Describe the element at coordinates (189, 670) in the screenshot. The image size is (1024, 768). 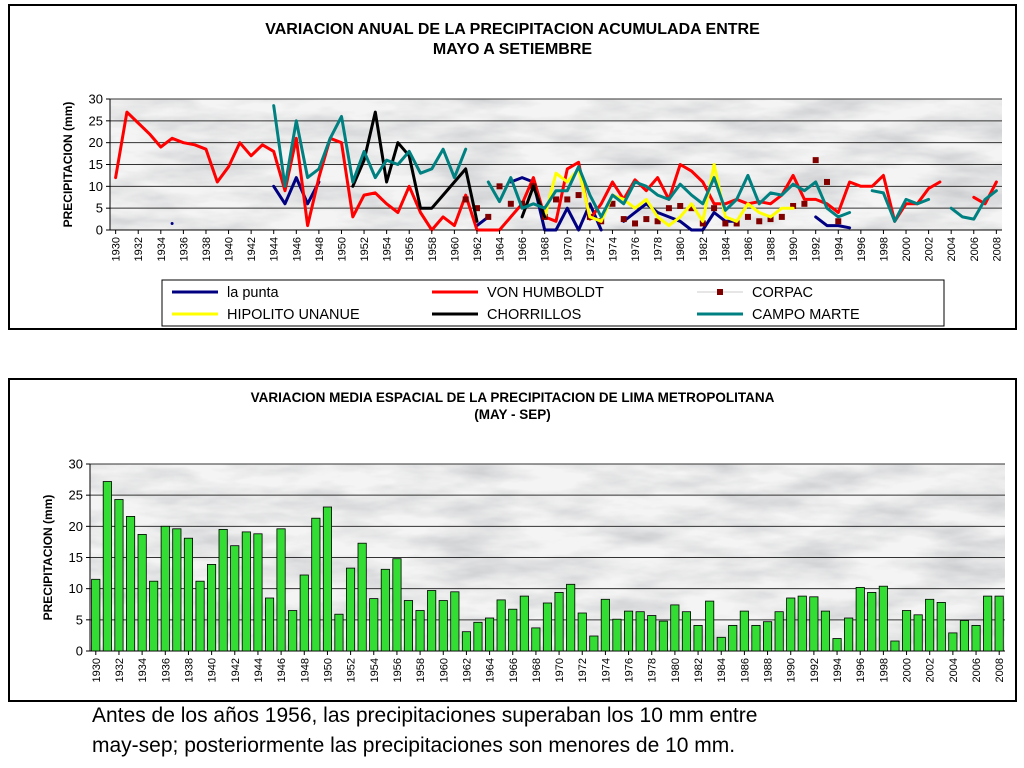
I see `x-tick-label: 1938` at that location.